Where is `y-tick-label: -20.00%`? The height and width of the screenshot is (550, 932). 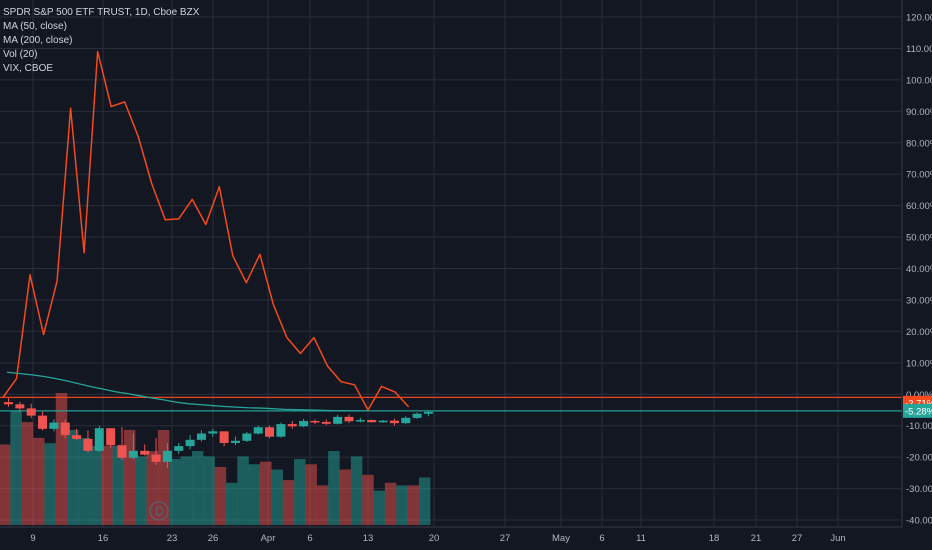 y-tick-label: -20.00% is located at coordinates (919, 458).